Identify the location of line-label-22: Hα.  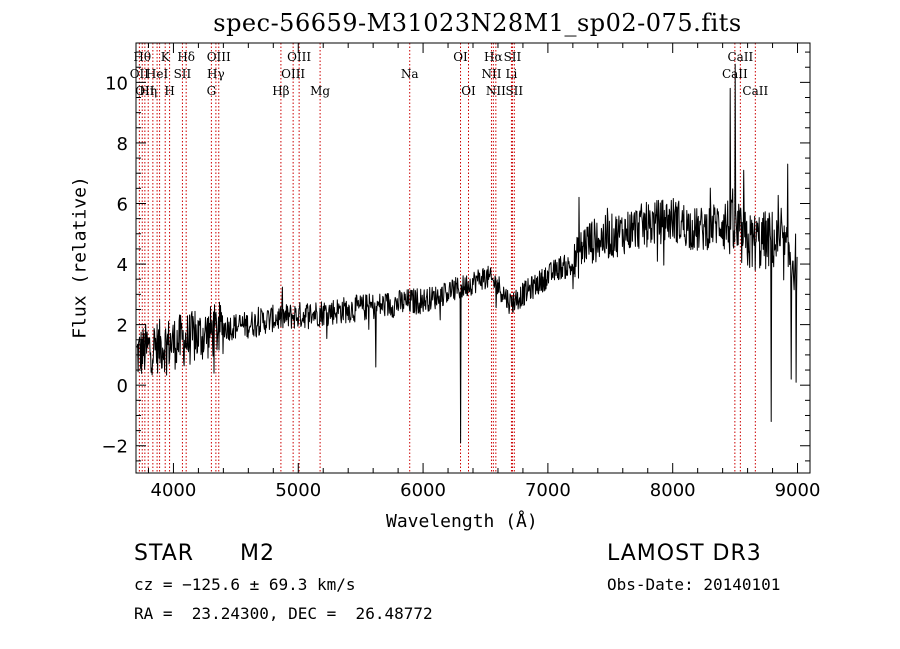
(493, 57).